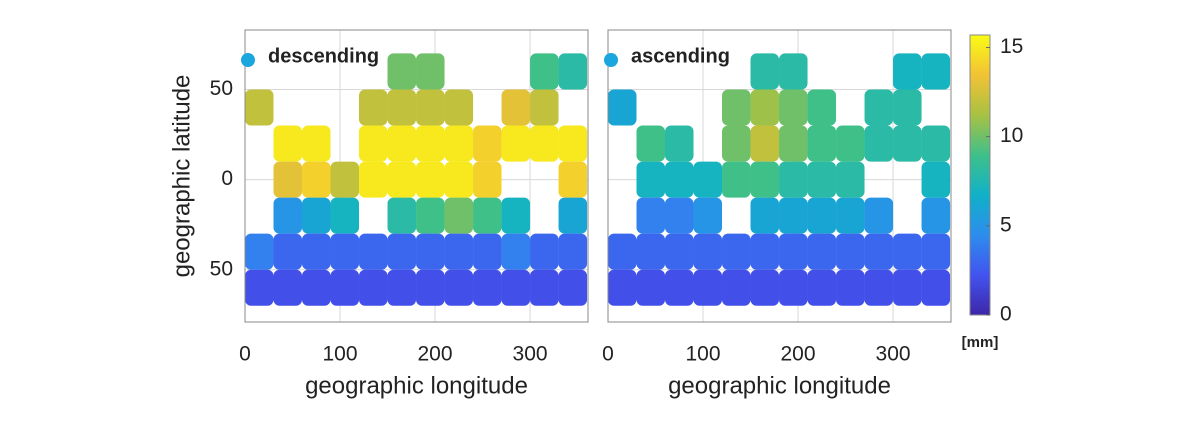  I want to click on colorbar-label: [mm], so click(980, 342).